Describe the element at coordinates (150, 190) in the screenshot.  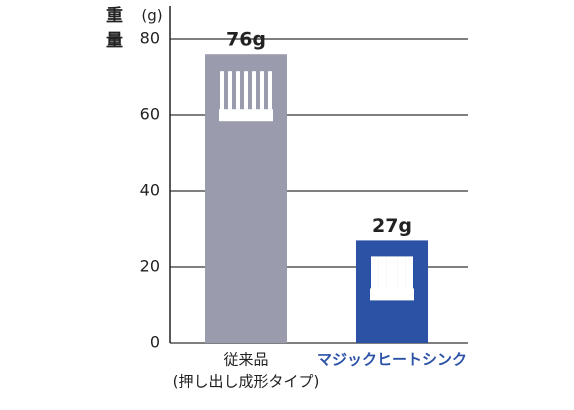
I see `y-tick-label: 40` at that location.